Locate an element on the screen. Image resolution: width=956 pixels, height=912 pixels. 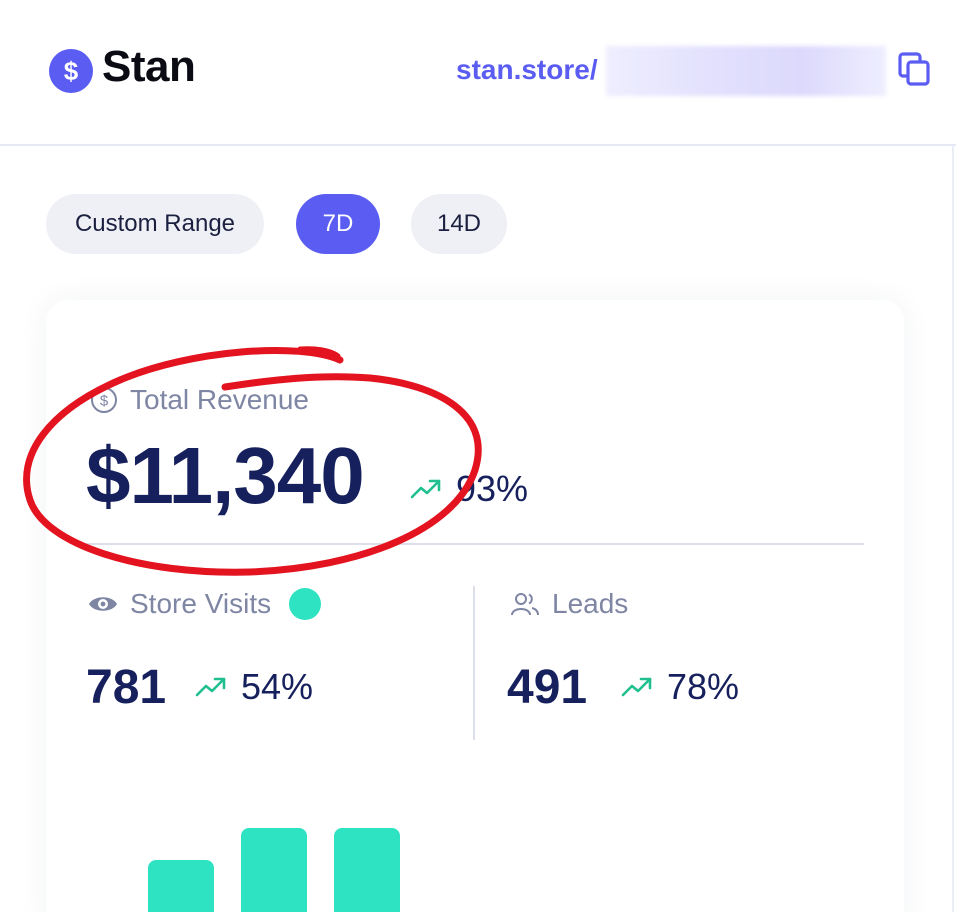
custom-range-button: Custom Range is located at coordinates (155, 224).